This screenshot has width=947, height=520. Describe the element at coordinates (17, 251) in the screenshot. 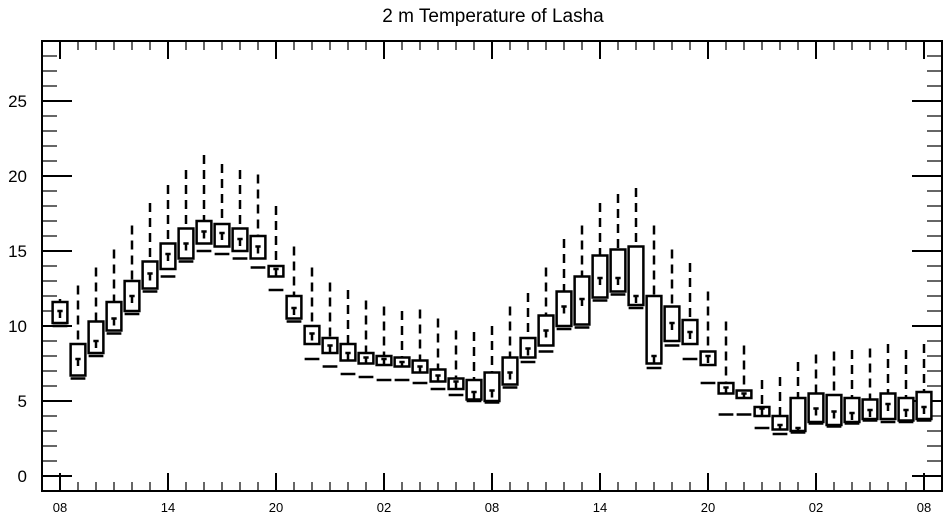

I see `y-tick-label: 15` at that location.